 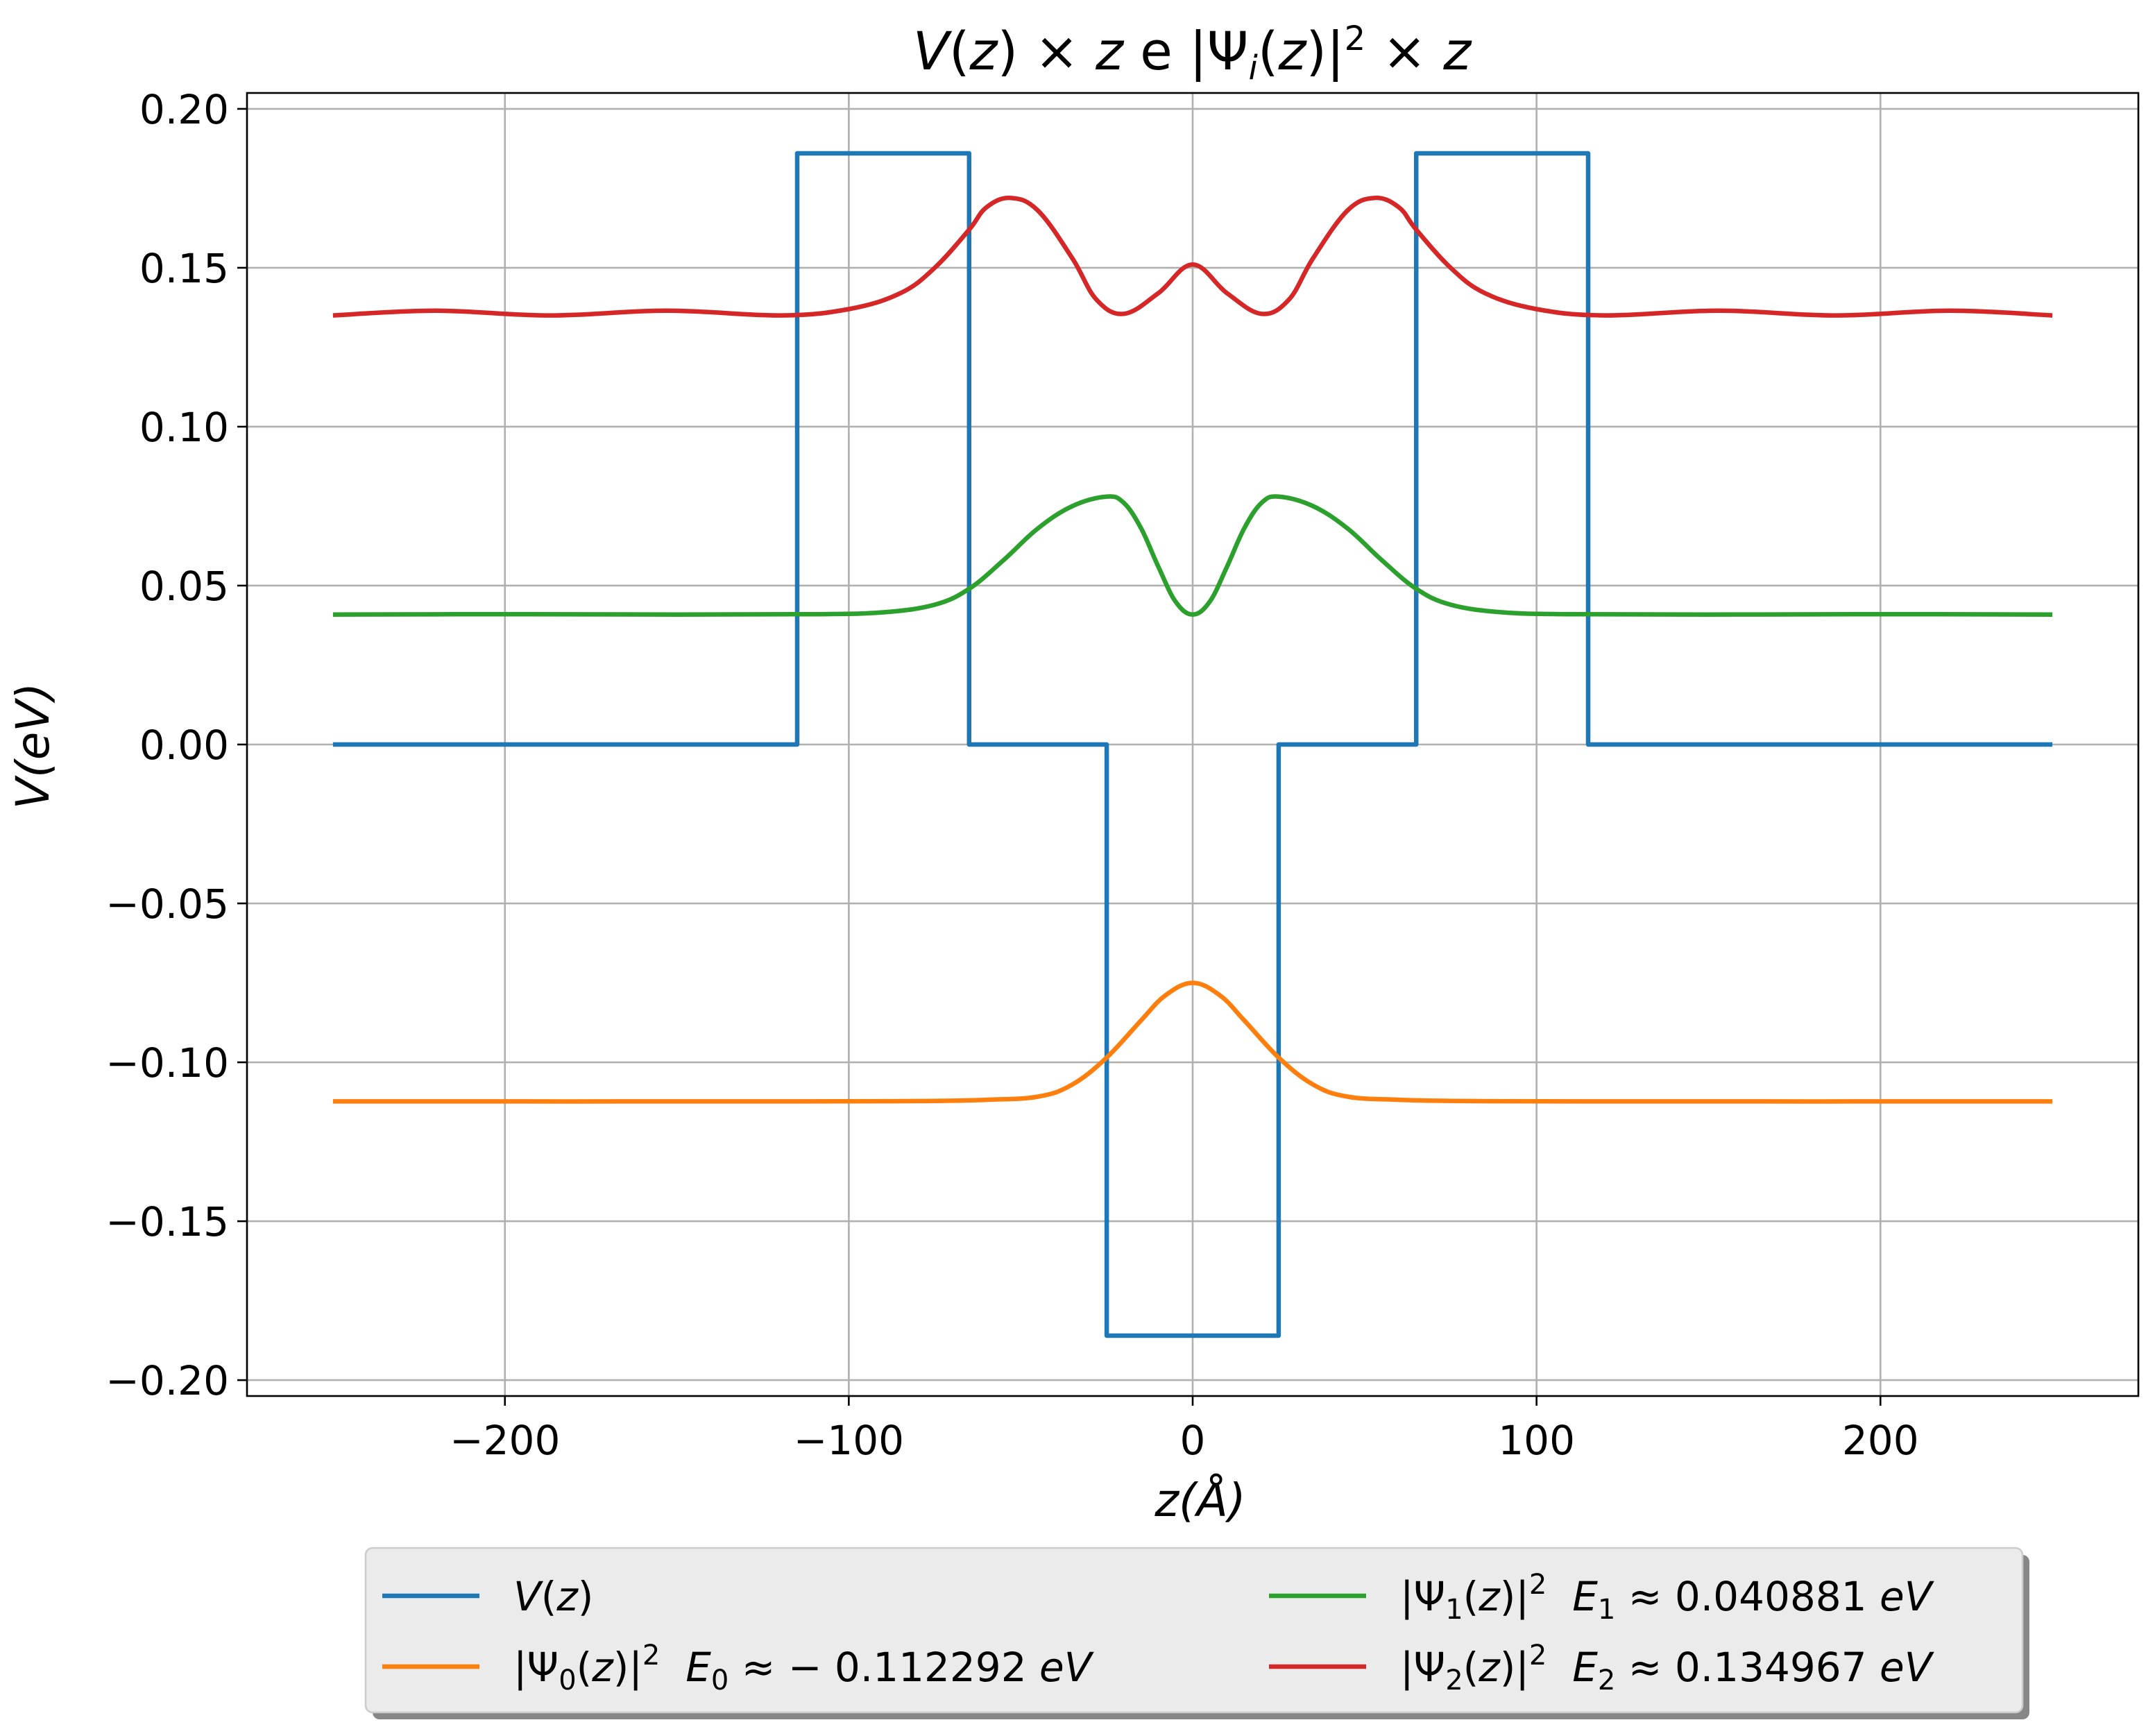 I want to click on x-tick-label: −100, so click(x=849, y=1440).